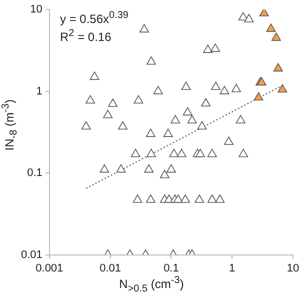 The image size is (303, 296). I want to click on x-tick-label: 1, so click(232, 268).